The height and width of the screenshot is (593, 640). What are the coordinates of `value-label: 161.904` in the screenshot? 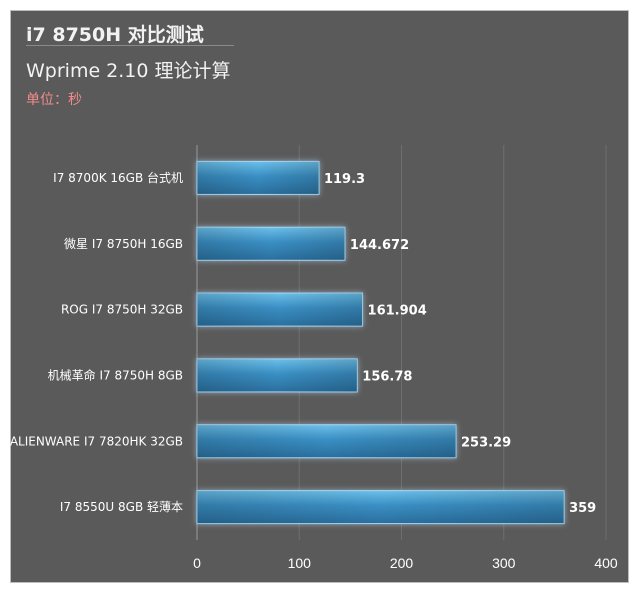 It's located at (397, 311).